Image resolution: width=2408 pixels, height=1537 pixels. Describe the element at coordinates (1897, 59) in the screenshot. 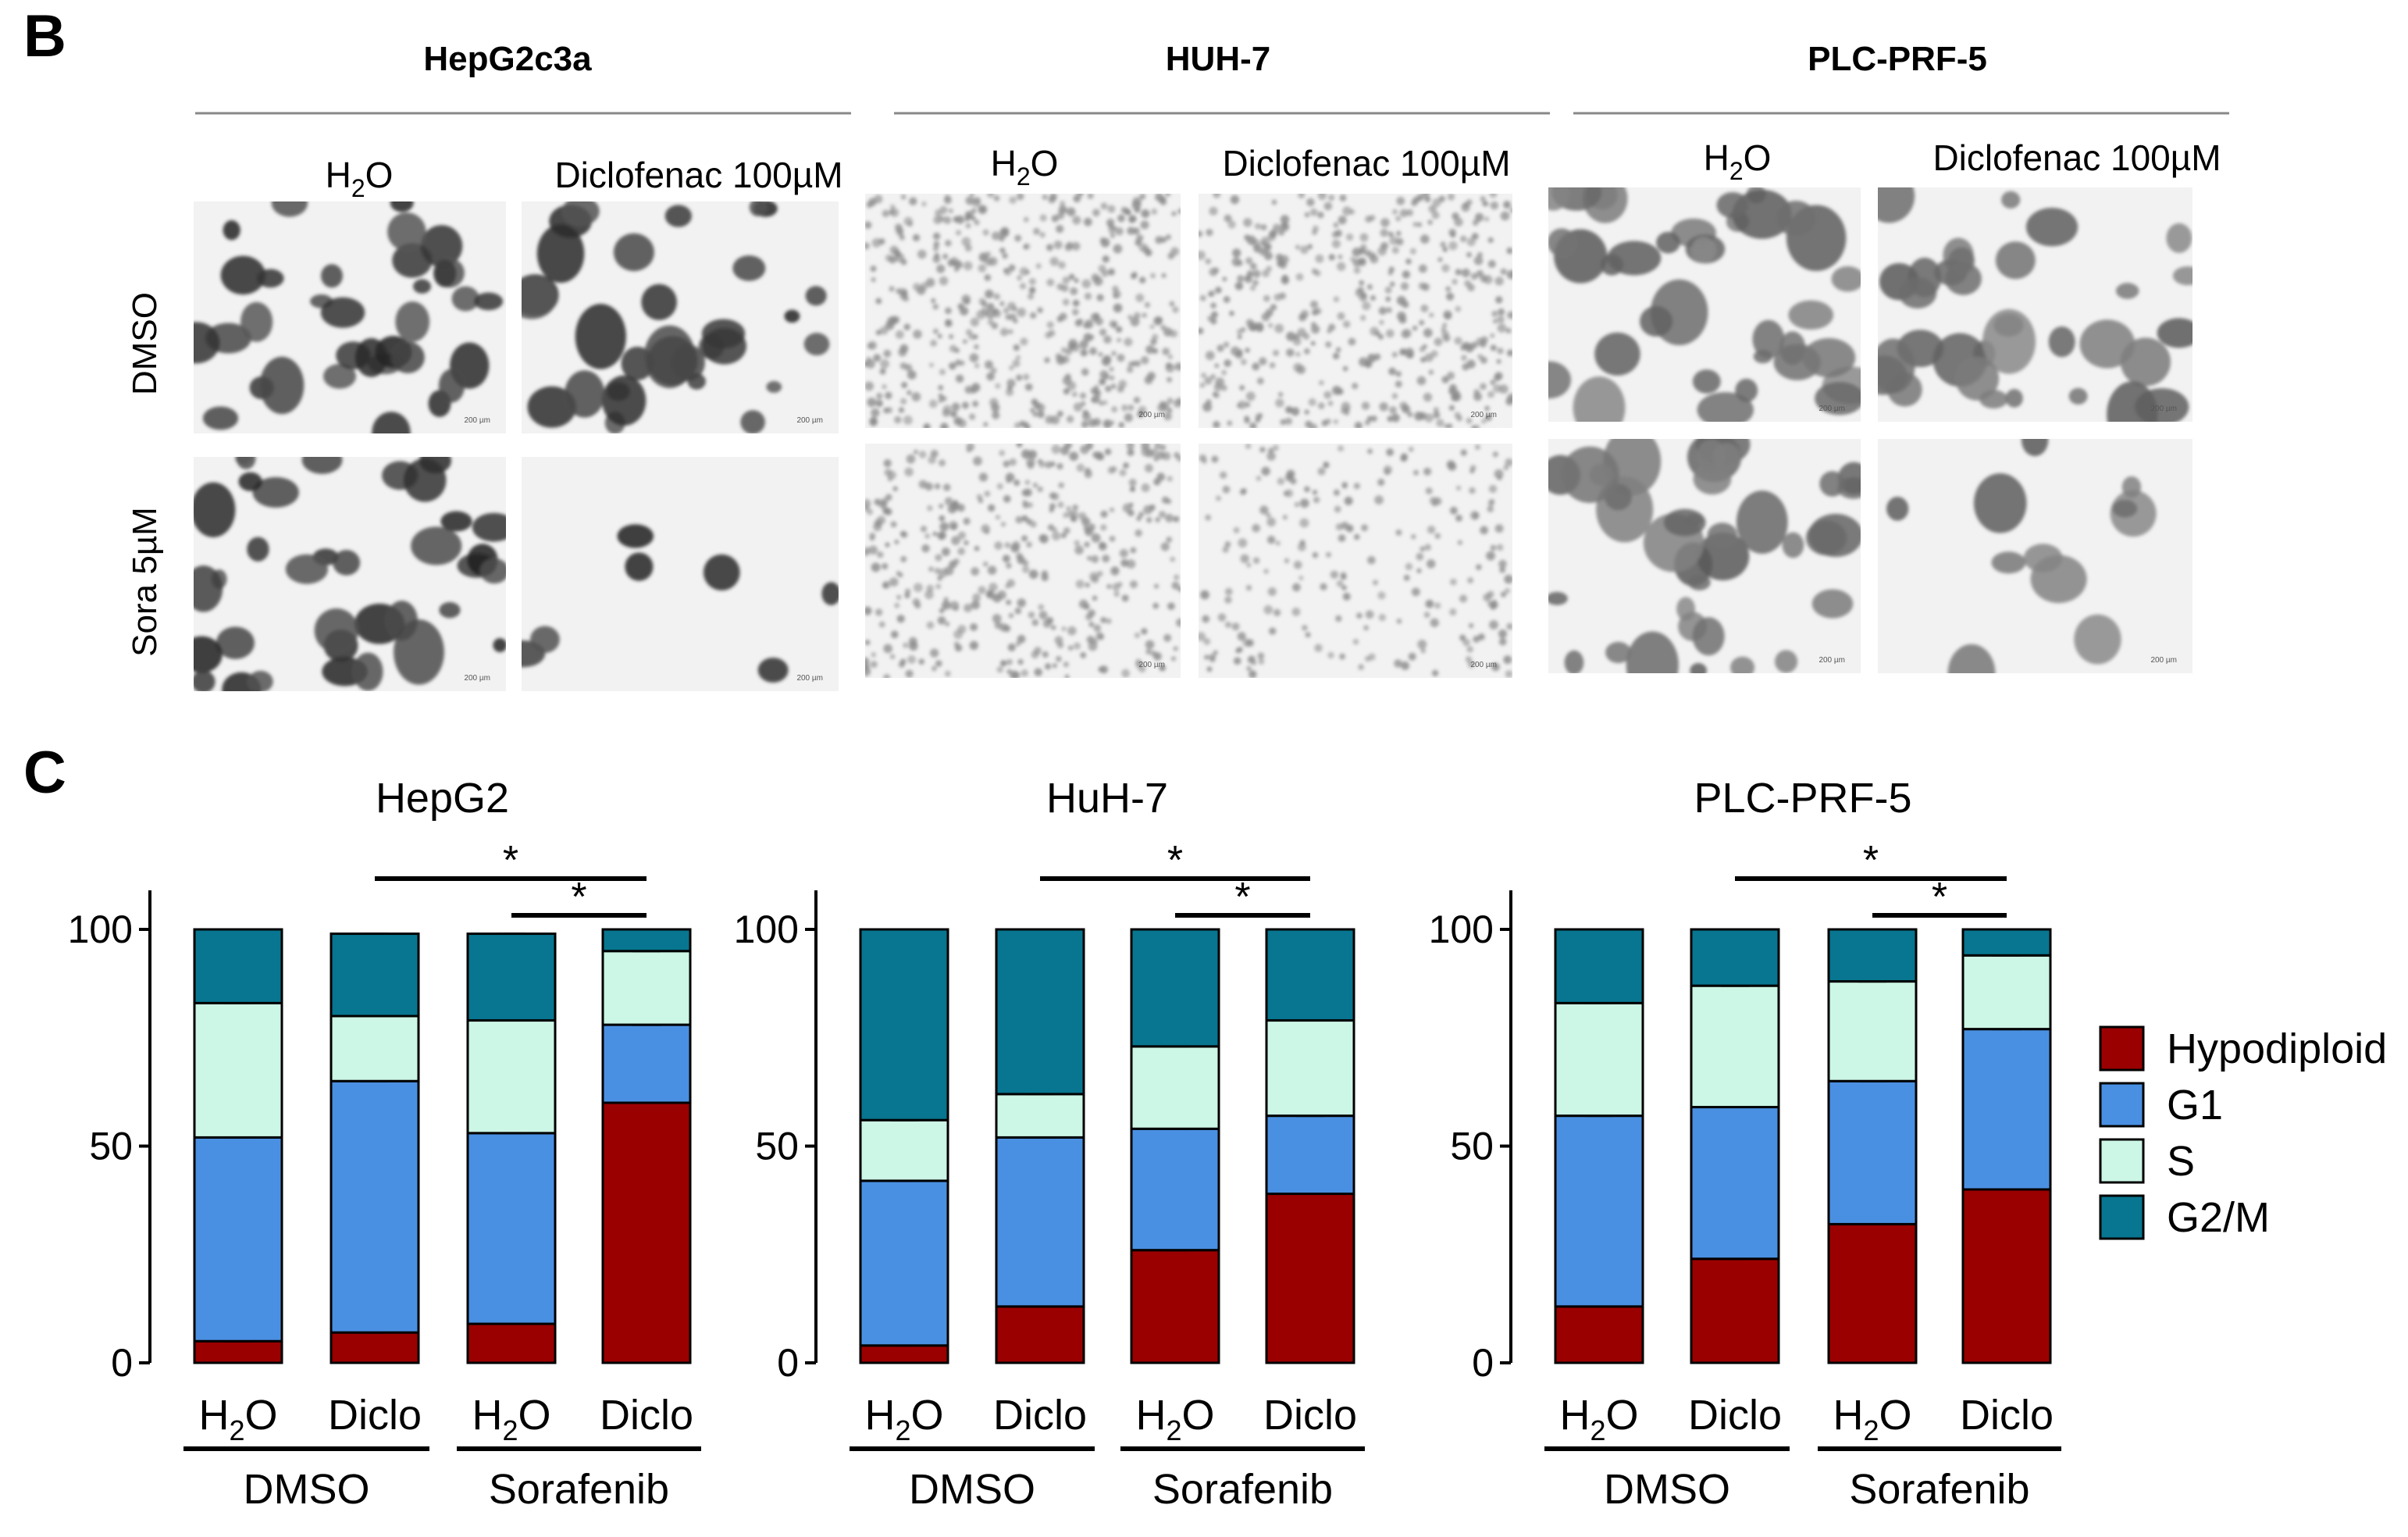

I see `cell-line-title-plcprf5: PLC-PRF-5` at that location.